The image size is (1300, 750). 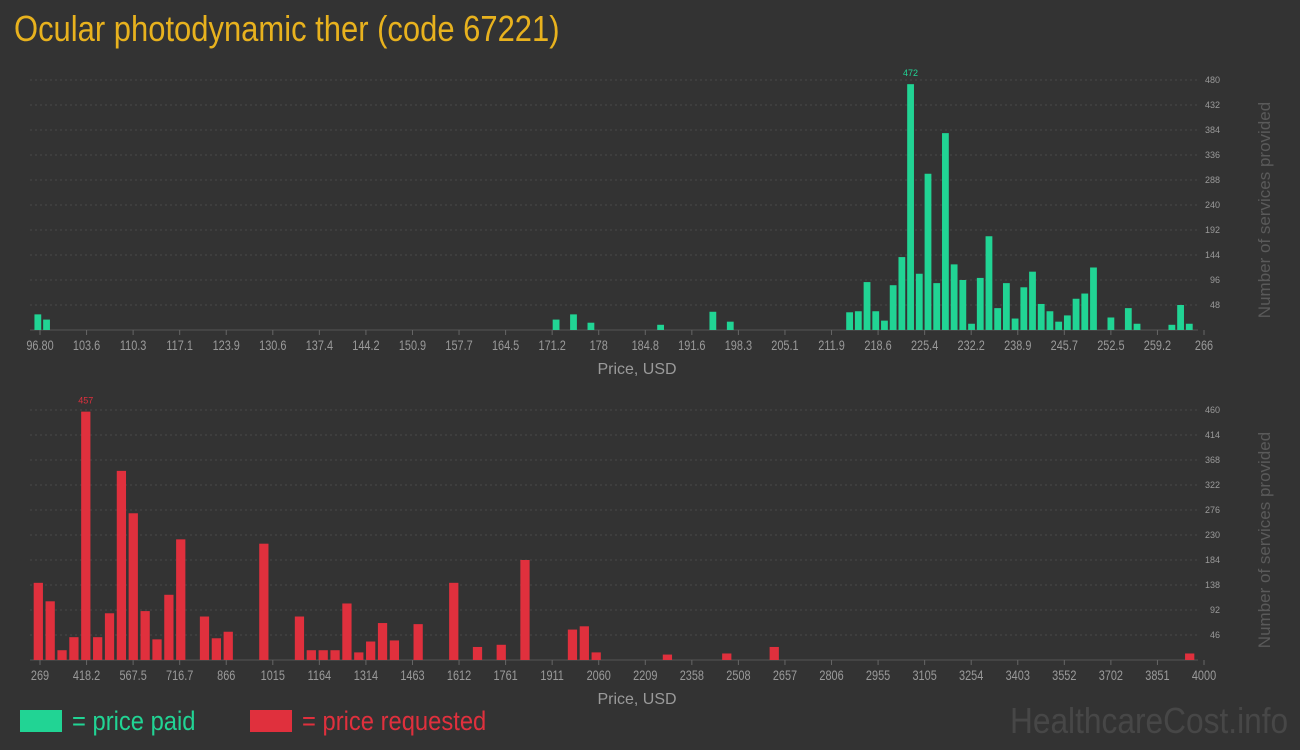 I want to click on x-tick-label: 110.3, so click(x=133, y=346).